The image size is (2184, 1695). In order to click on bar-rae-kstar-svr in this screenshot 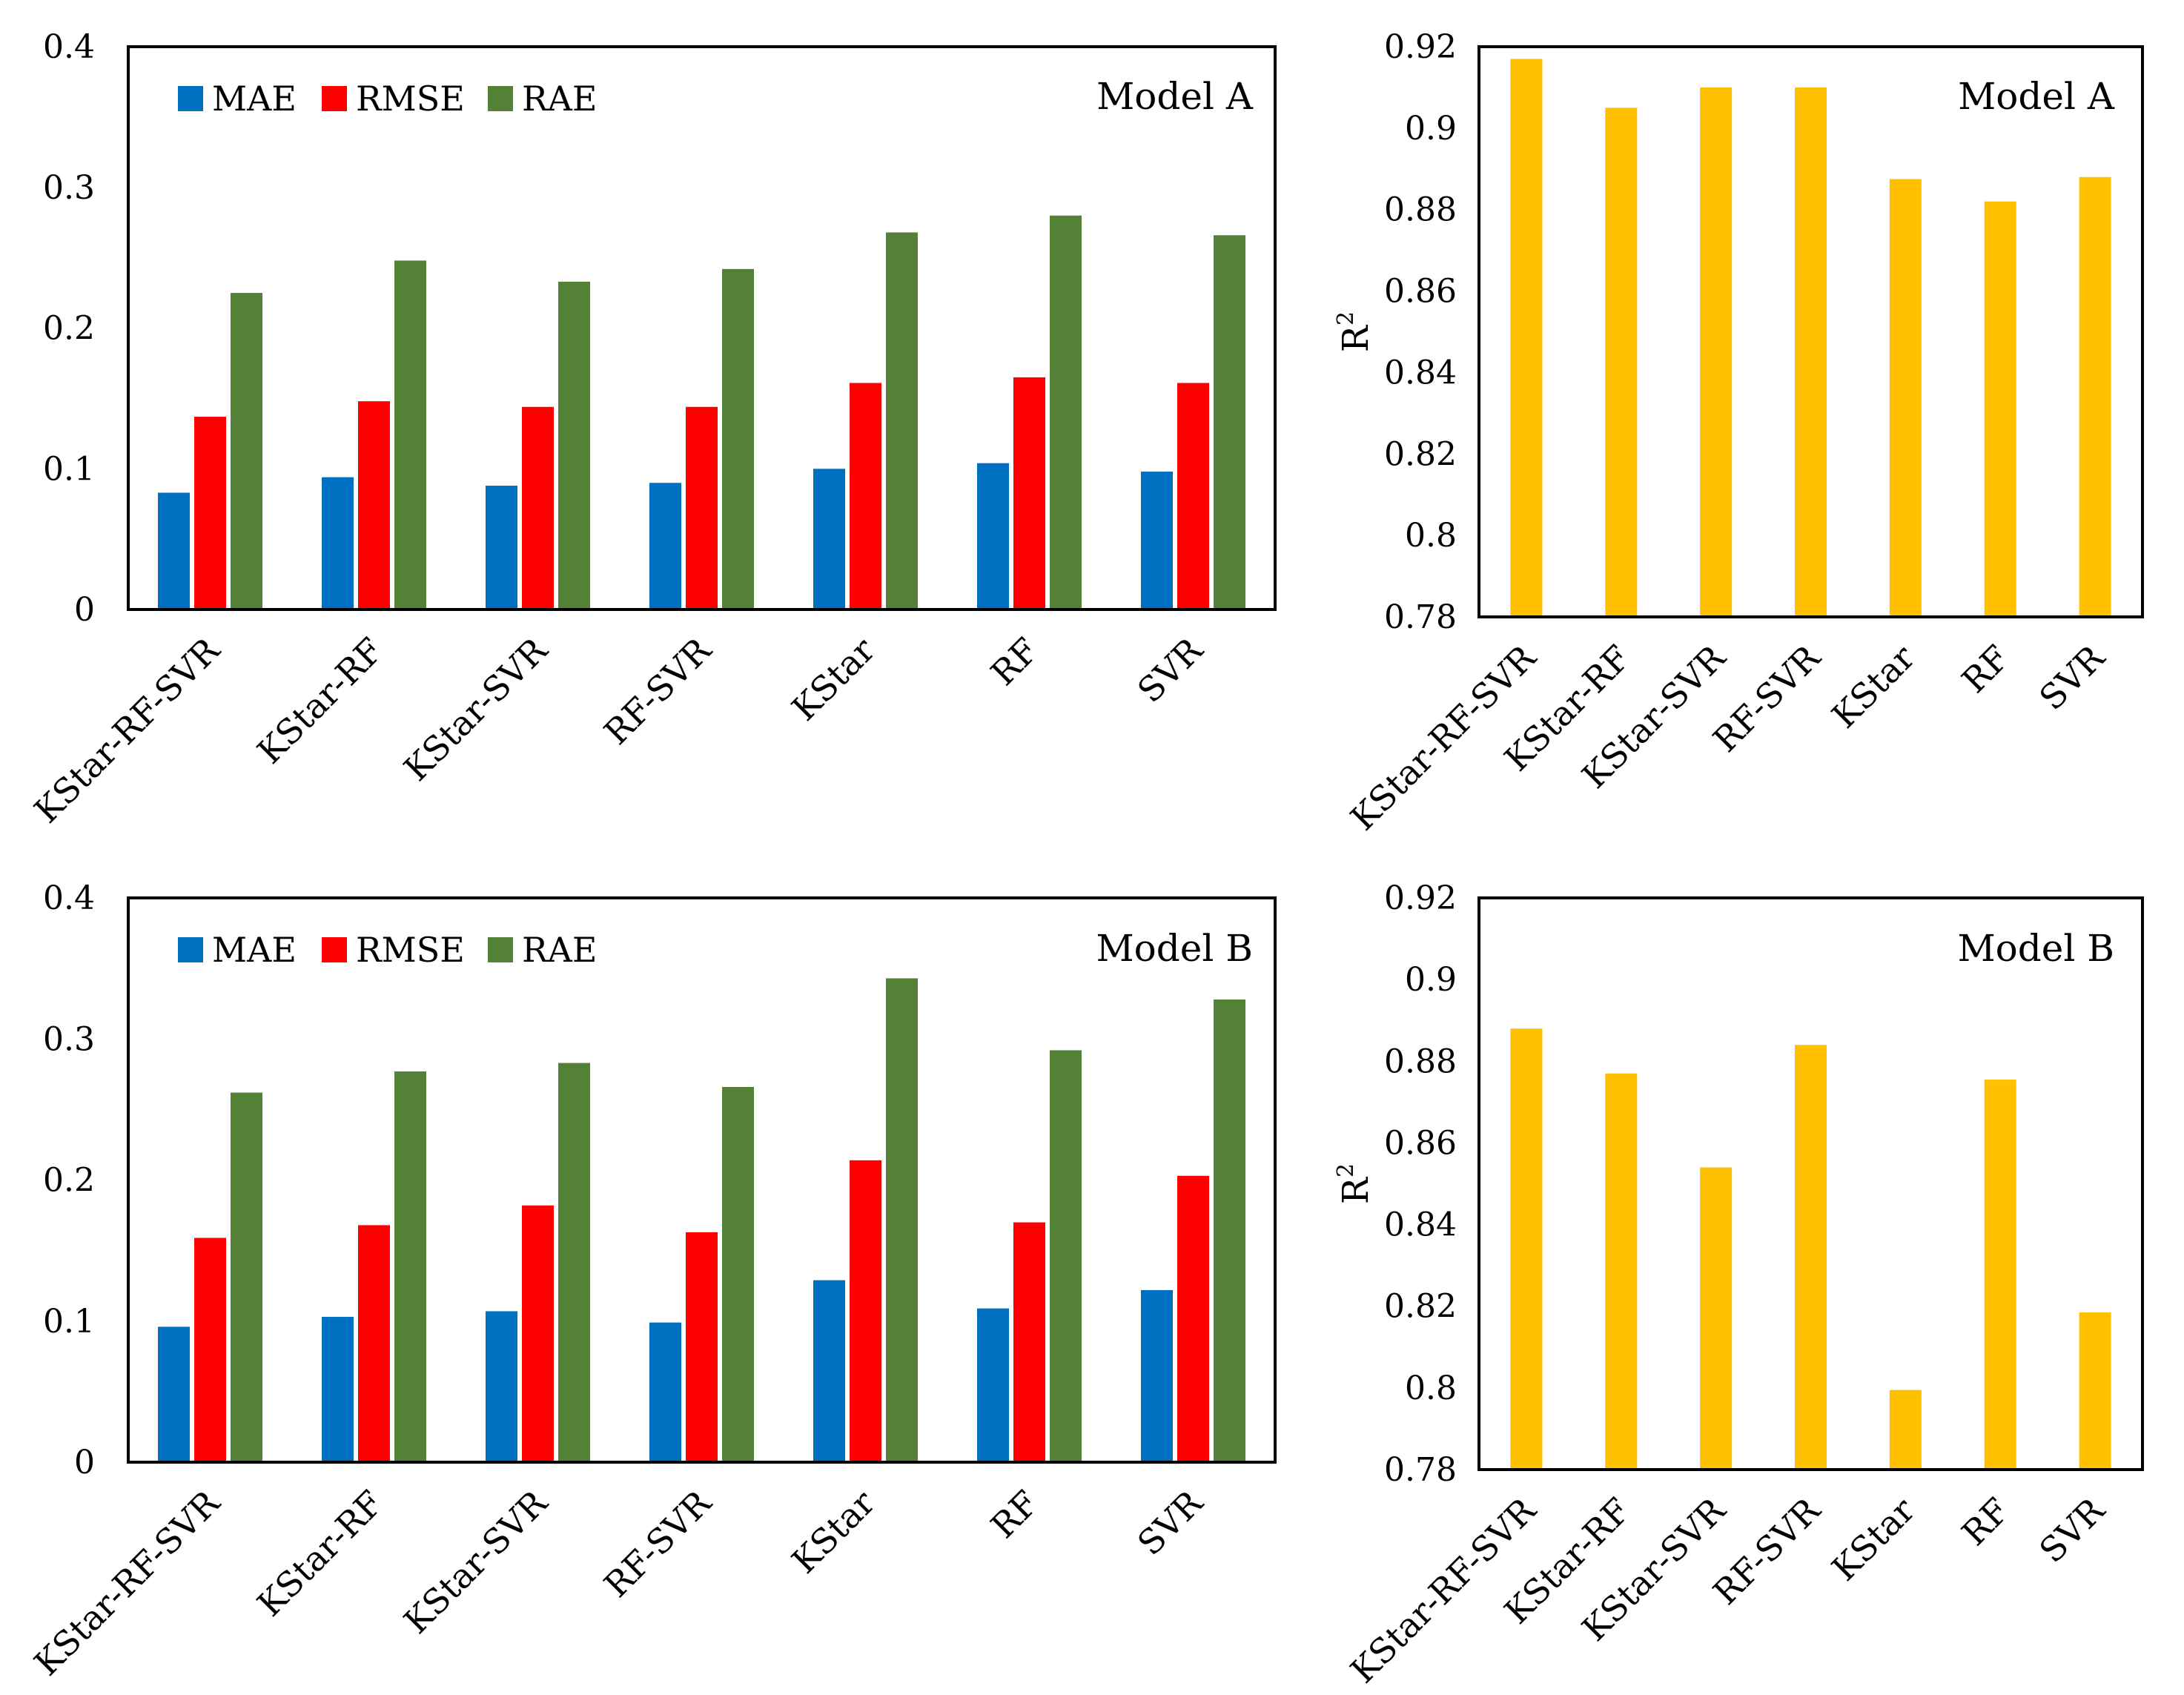, I will do `click(574, 445)`.